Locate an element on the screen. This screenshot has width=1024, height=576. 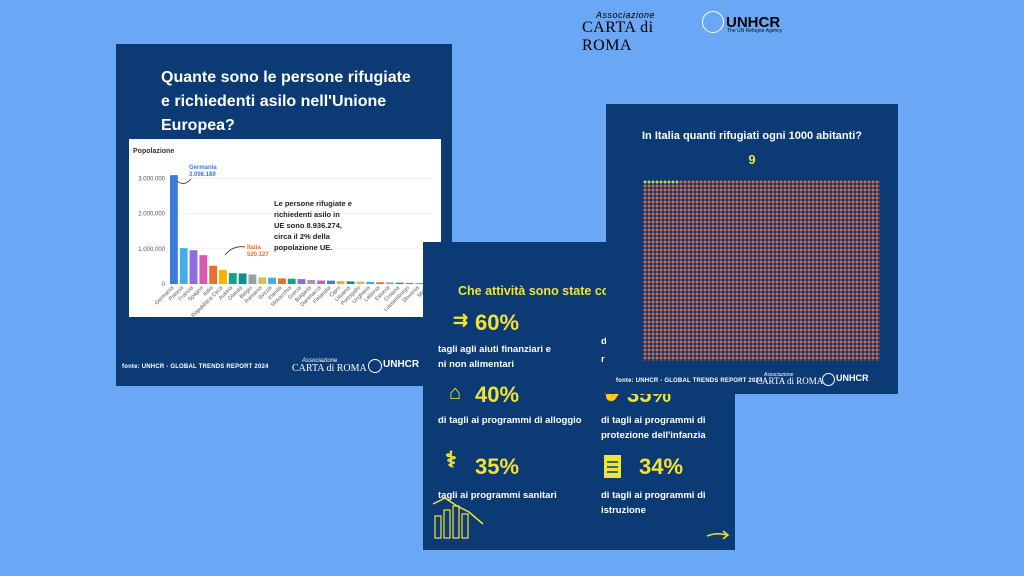
bar-spagna is located at coordinates (203, 269).